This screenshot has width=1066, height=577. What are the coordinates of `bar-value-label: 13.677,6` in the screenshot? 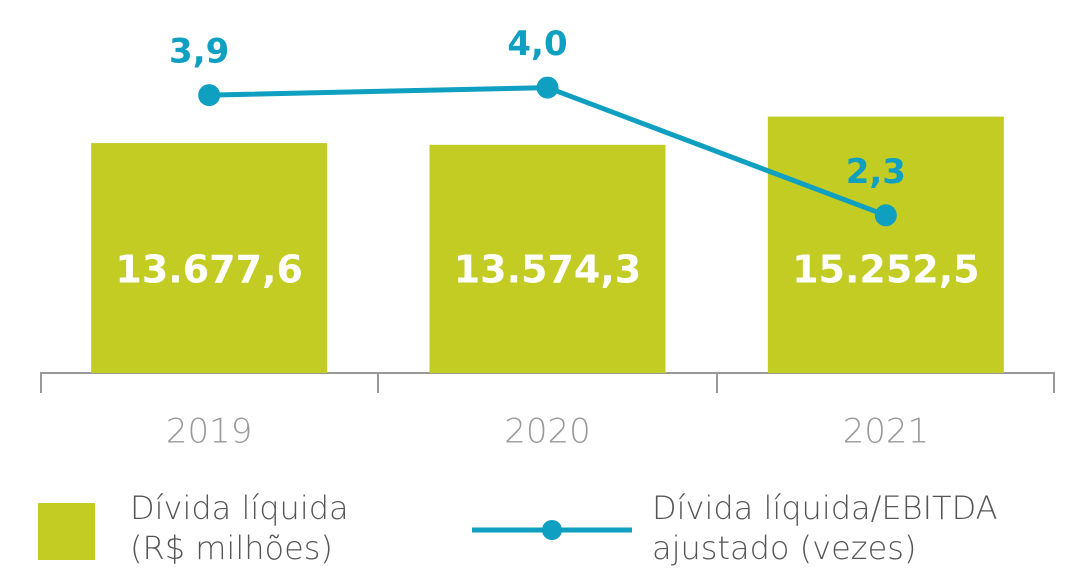 It's located at (209, 270).